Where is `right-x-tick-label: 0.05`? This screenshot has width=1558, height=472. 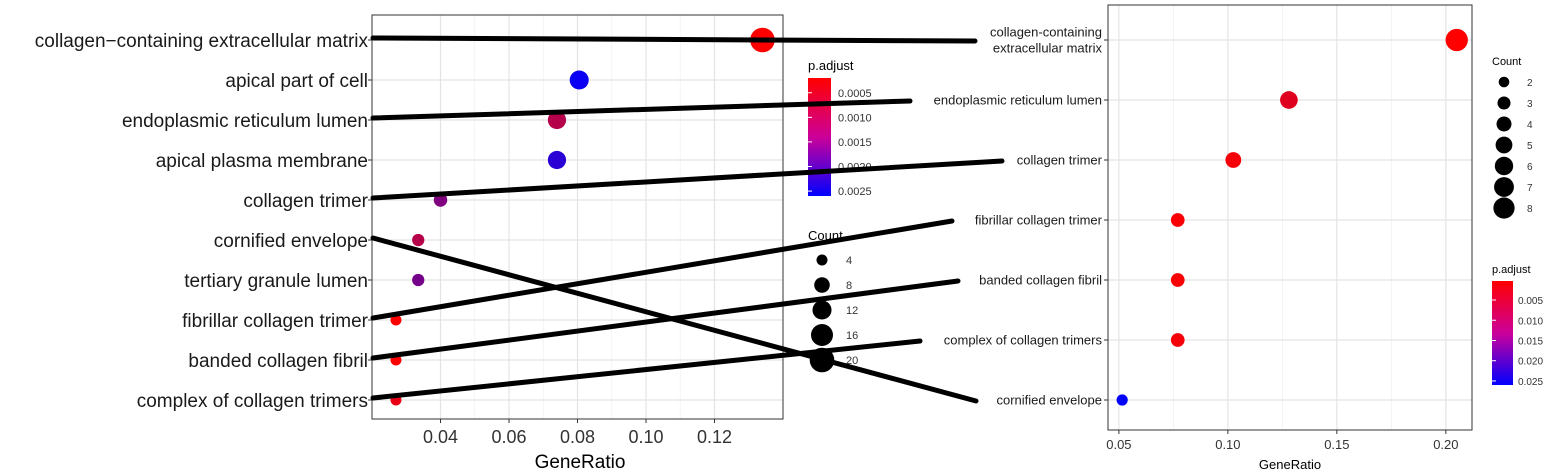 right-x-tick-label: 0.05 is located at coordinates (1118, 444).